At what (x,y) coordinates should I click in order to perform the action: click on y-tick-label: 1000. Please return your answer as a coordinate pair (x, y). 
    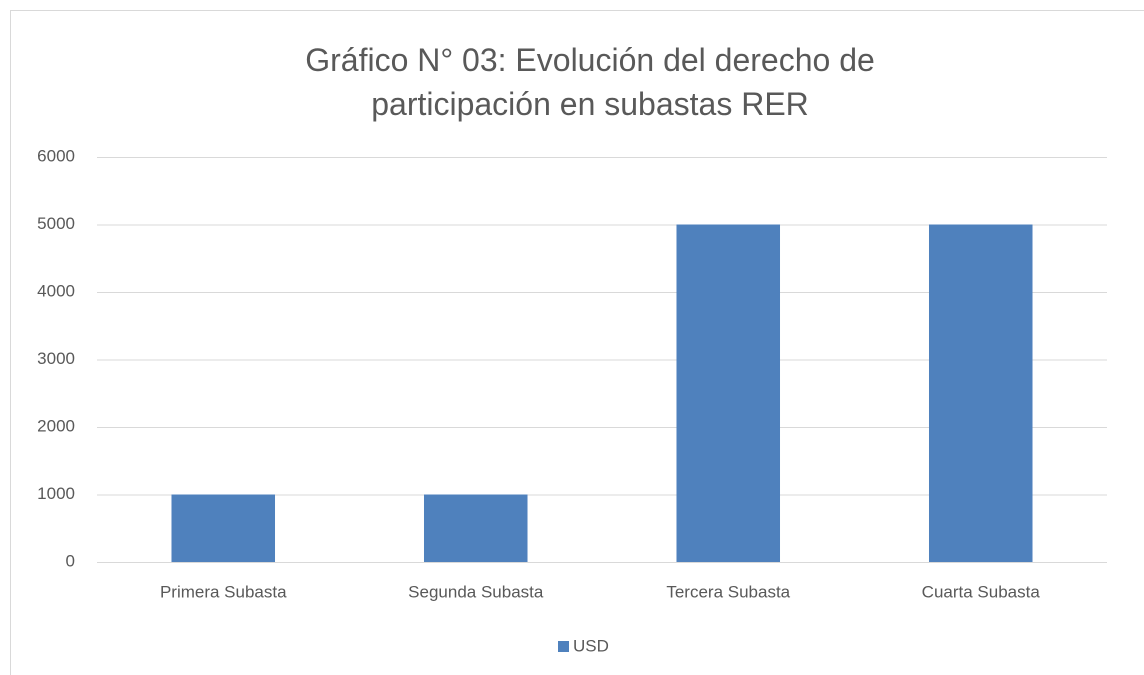
    Looking at the image, I should click on (56, 493).